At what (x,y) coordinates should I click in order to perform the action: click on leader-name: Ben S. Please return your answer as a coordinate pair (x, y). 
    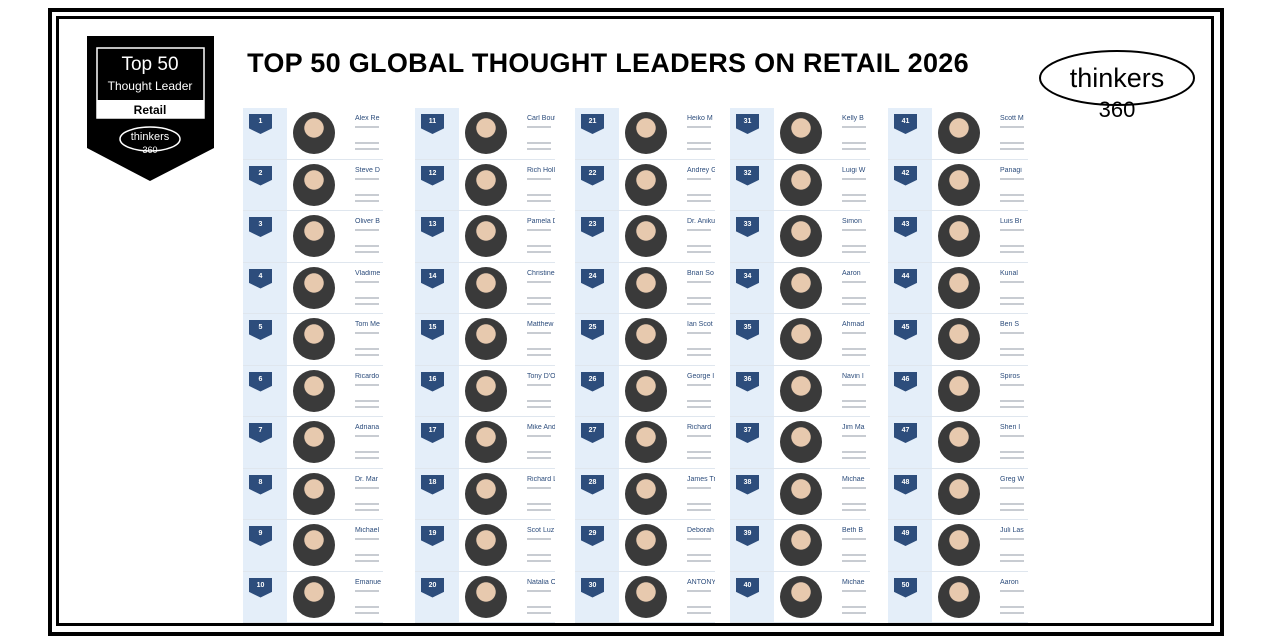
    Looking at the image, I should click on (1010, 324).